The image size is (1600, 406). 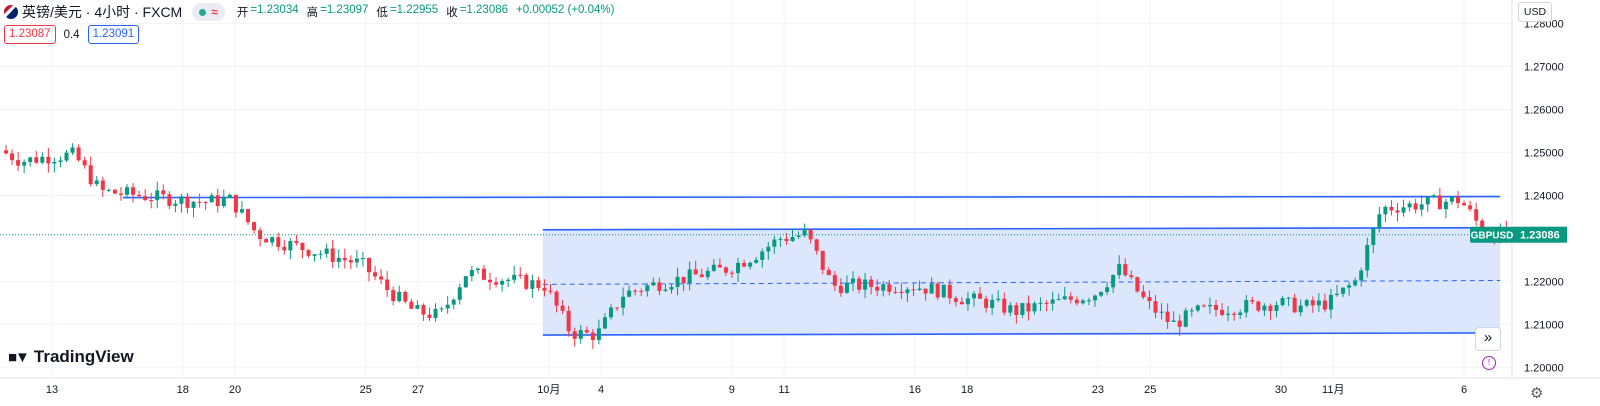 I want to click on scroll-forward-button: », so click(x=1488, y=339).